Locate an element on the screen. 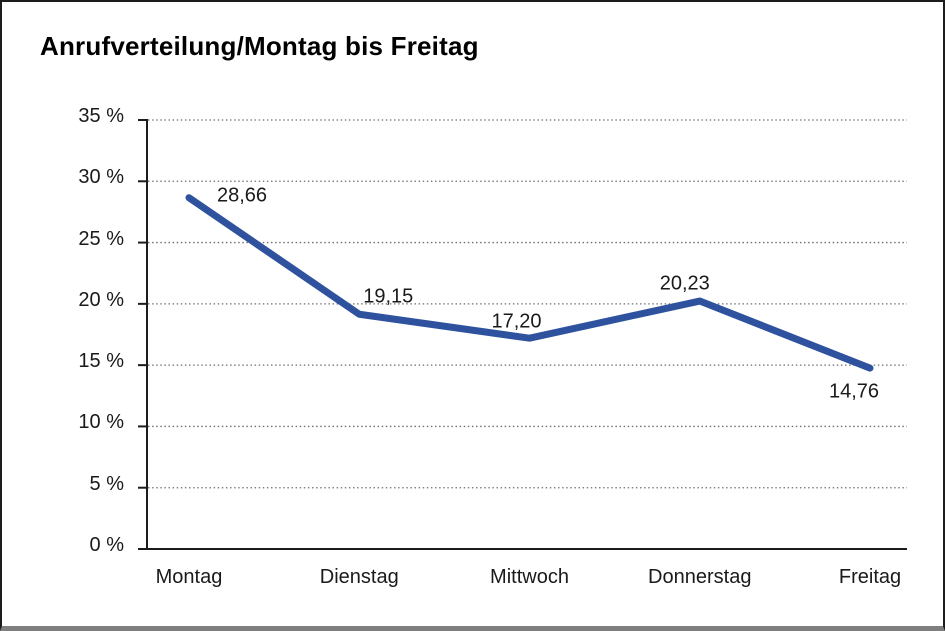 Image resolution: width=945 pixels, height=631 pixels. data-point-label: 20,23 is located at coordinates (684, 283).